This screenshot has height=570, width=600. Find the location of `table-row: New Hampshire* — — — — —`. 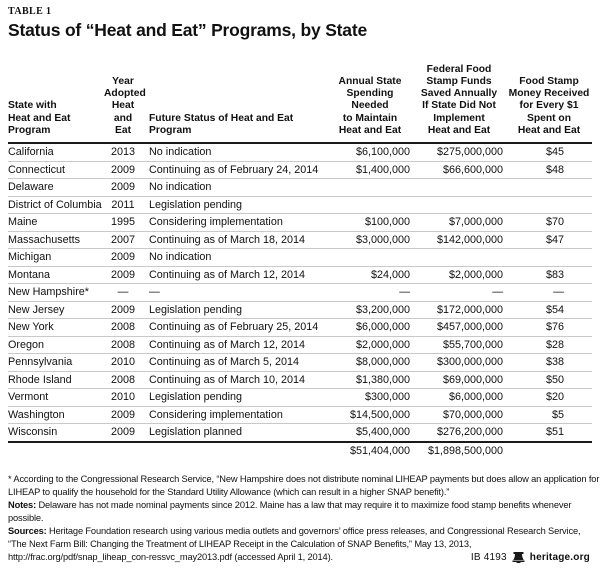

table-row: New Hampshire* — — — — — is located at coordinates (300, 292).